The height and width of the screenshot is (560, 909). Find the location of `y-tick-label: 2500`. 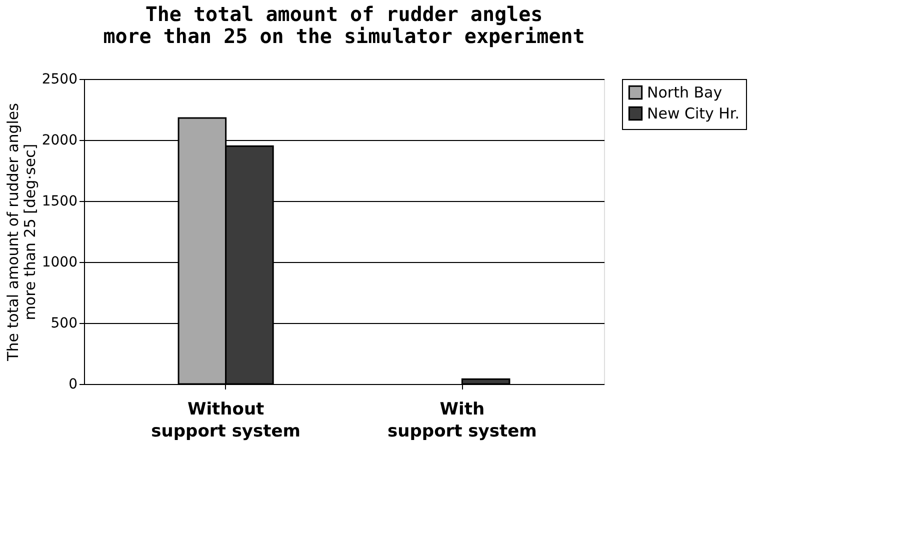

y-tick-label: 2500 is located at coordinates (60, 80).